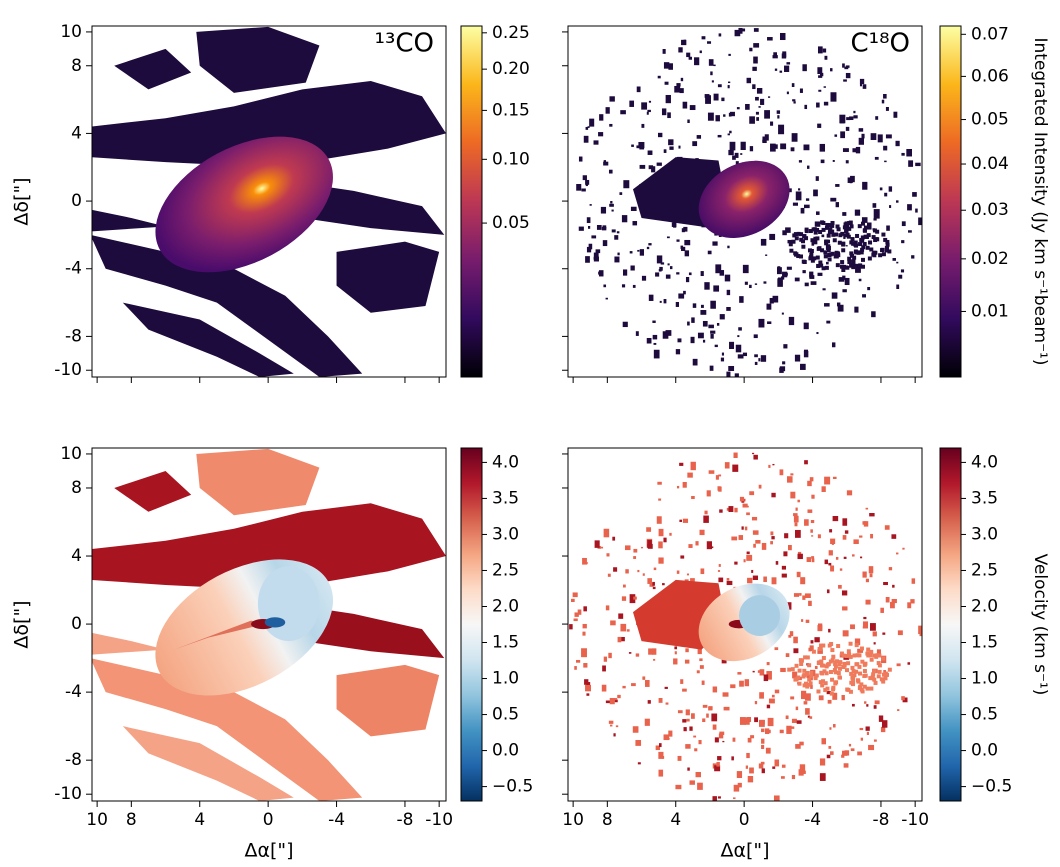  Describe the element at coordinates (984, 462) in the screenshot. I see `colorbar-tick-label: 4.0` at that location.